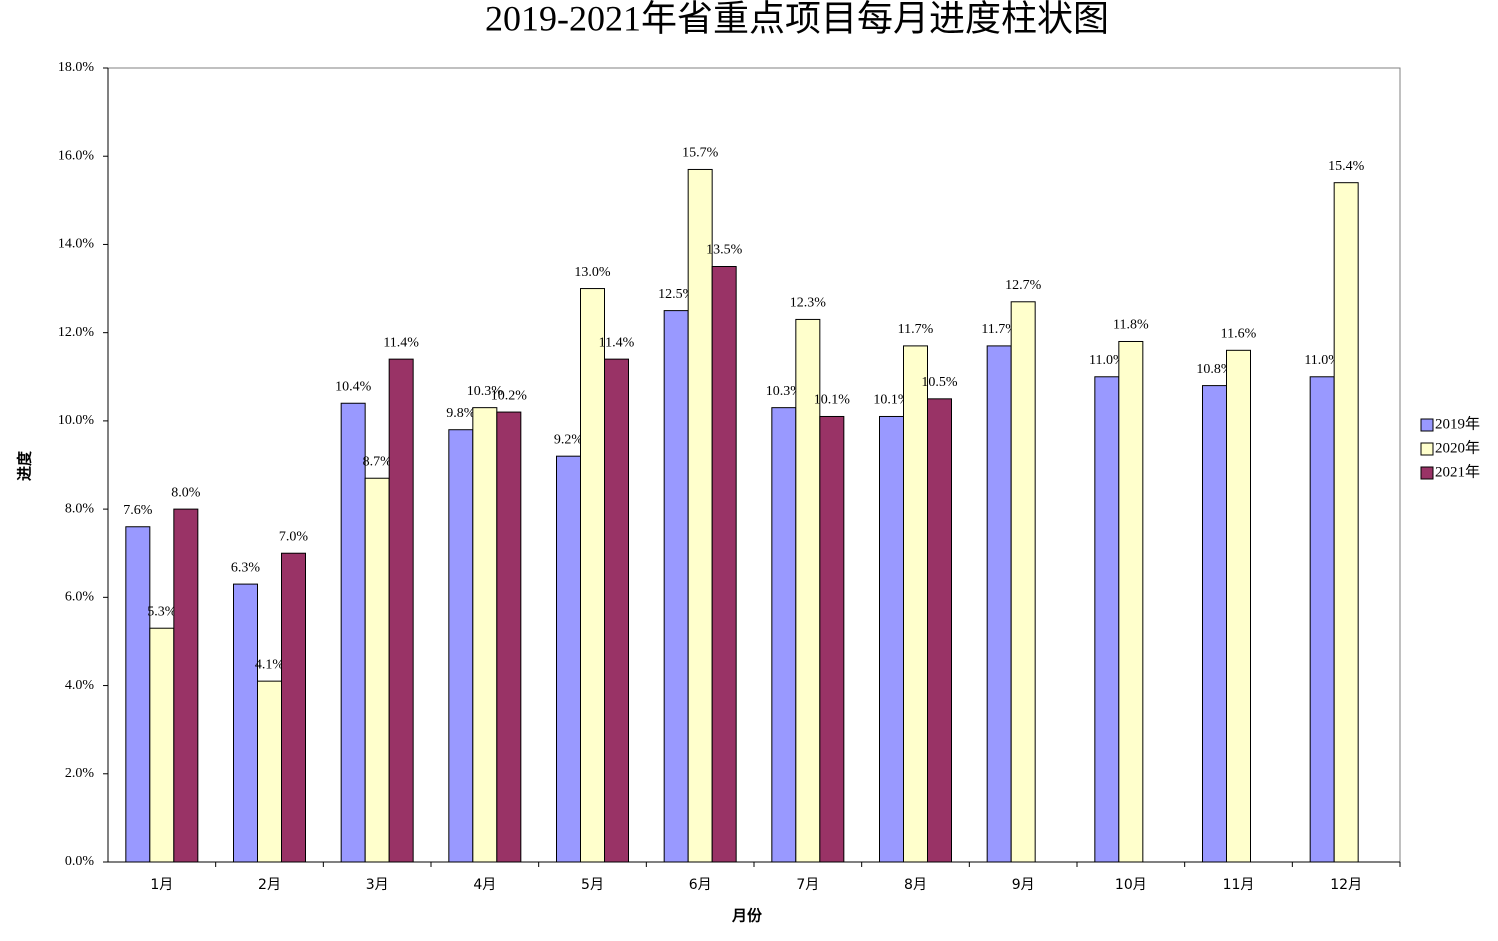 This screenshot has width=1498, height=941. I want to click on data-label: 12.5%, so click(676, 294).